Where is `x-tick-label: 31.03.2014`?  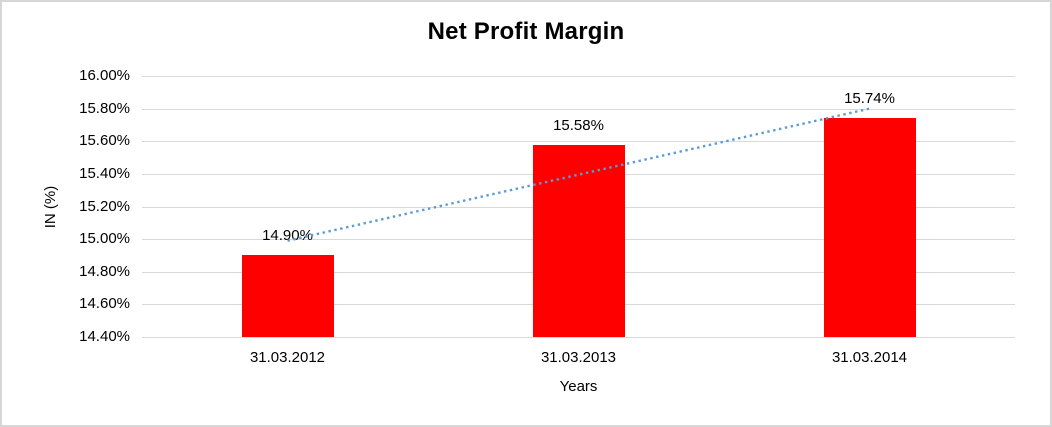
x-tick-label: 31.03.2014 is located at coordinates (869, 357).